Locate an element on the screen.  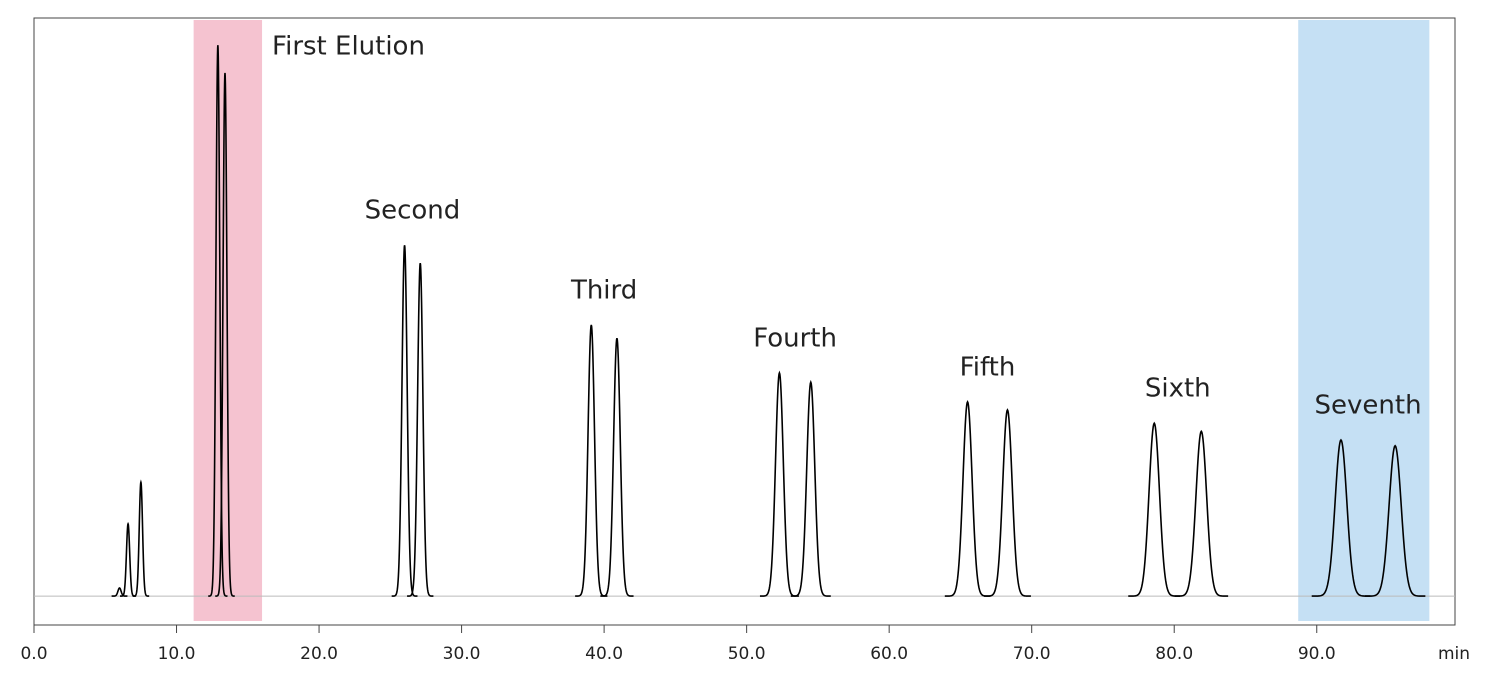
x-tick-label: 0.0 is located at coordinates (33, 654).